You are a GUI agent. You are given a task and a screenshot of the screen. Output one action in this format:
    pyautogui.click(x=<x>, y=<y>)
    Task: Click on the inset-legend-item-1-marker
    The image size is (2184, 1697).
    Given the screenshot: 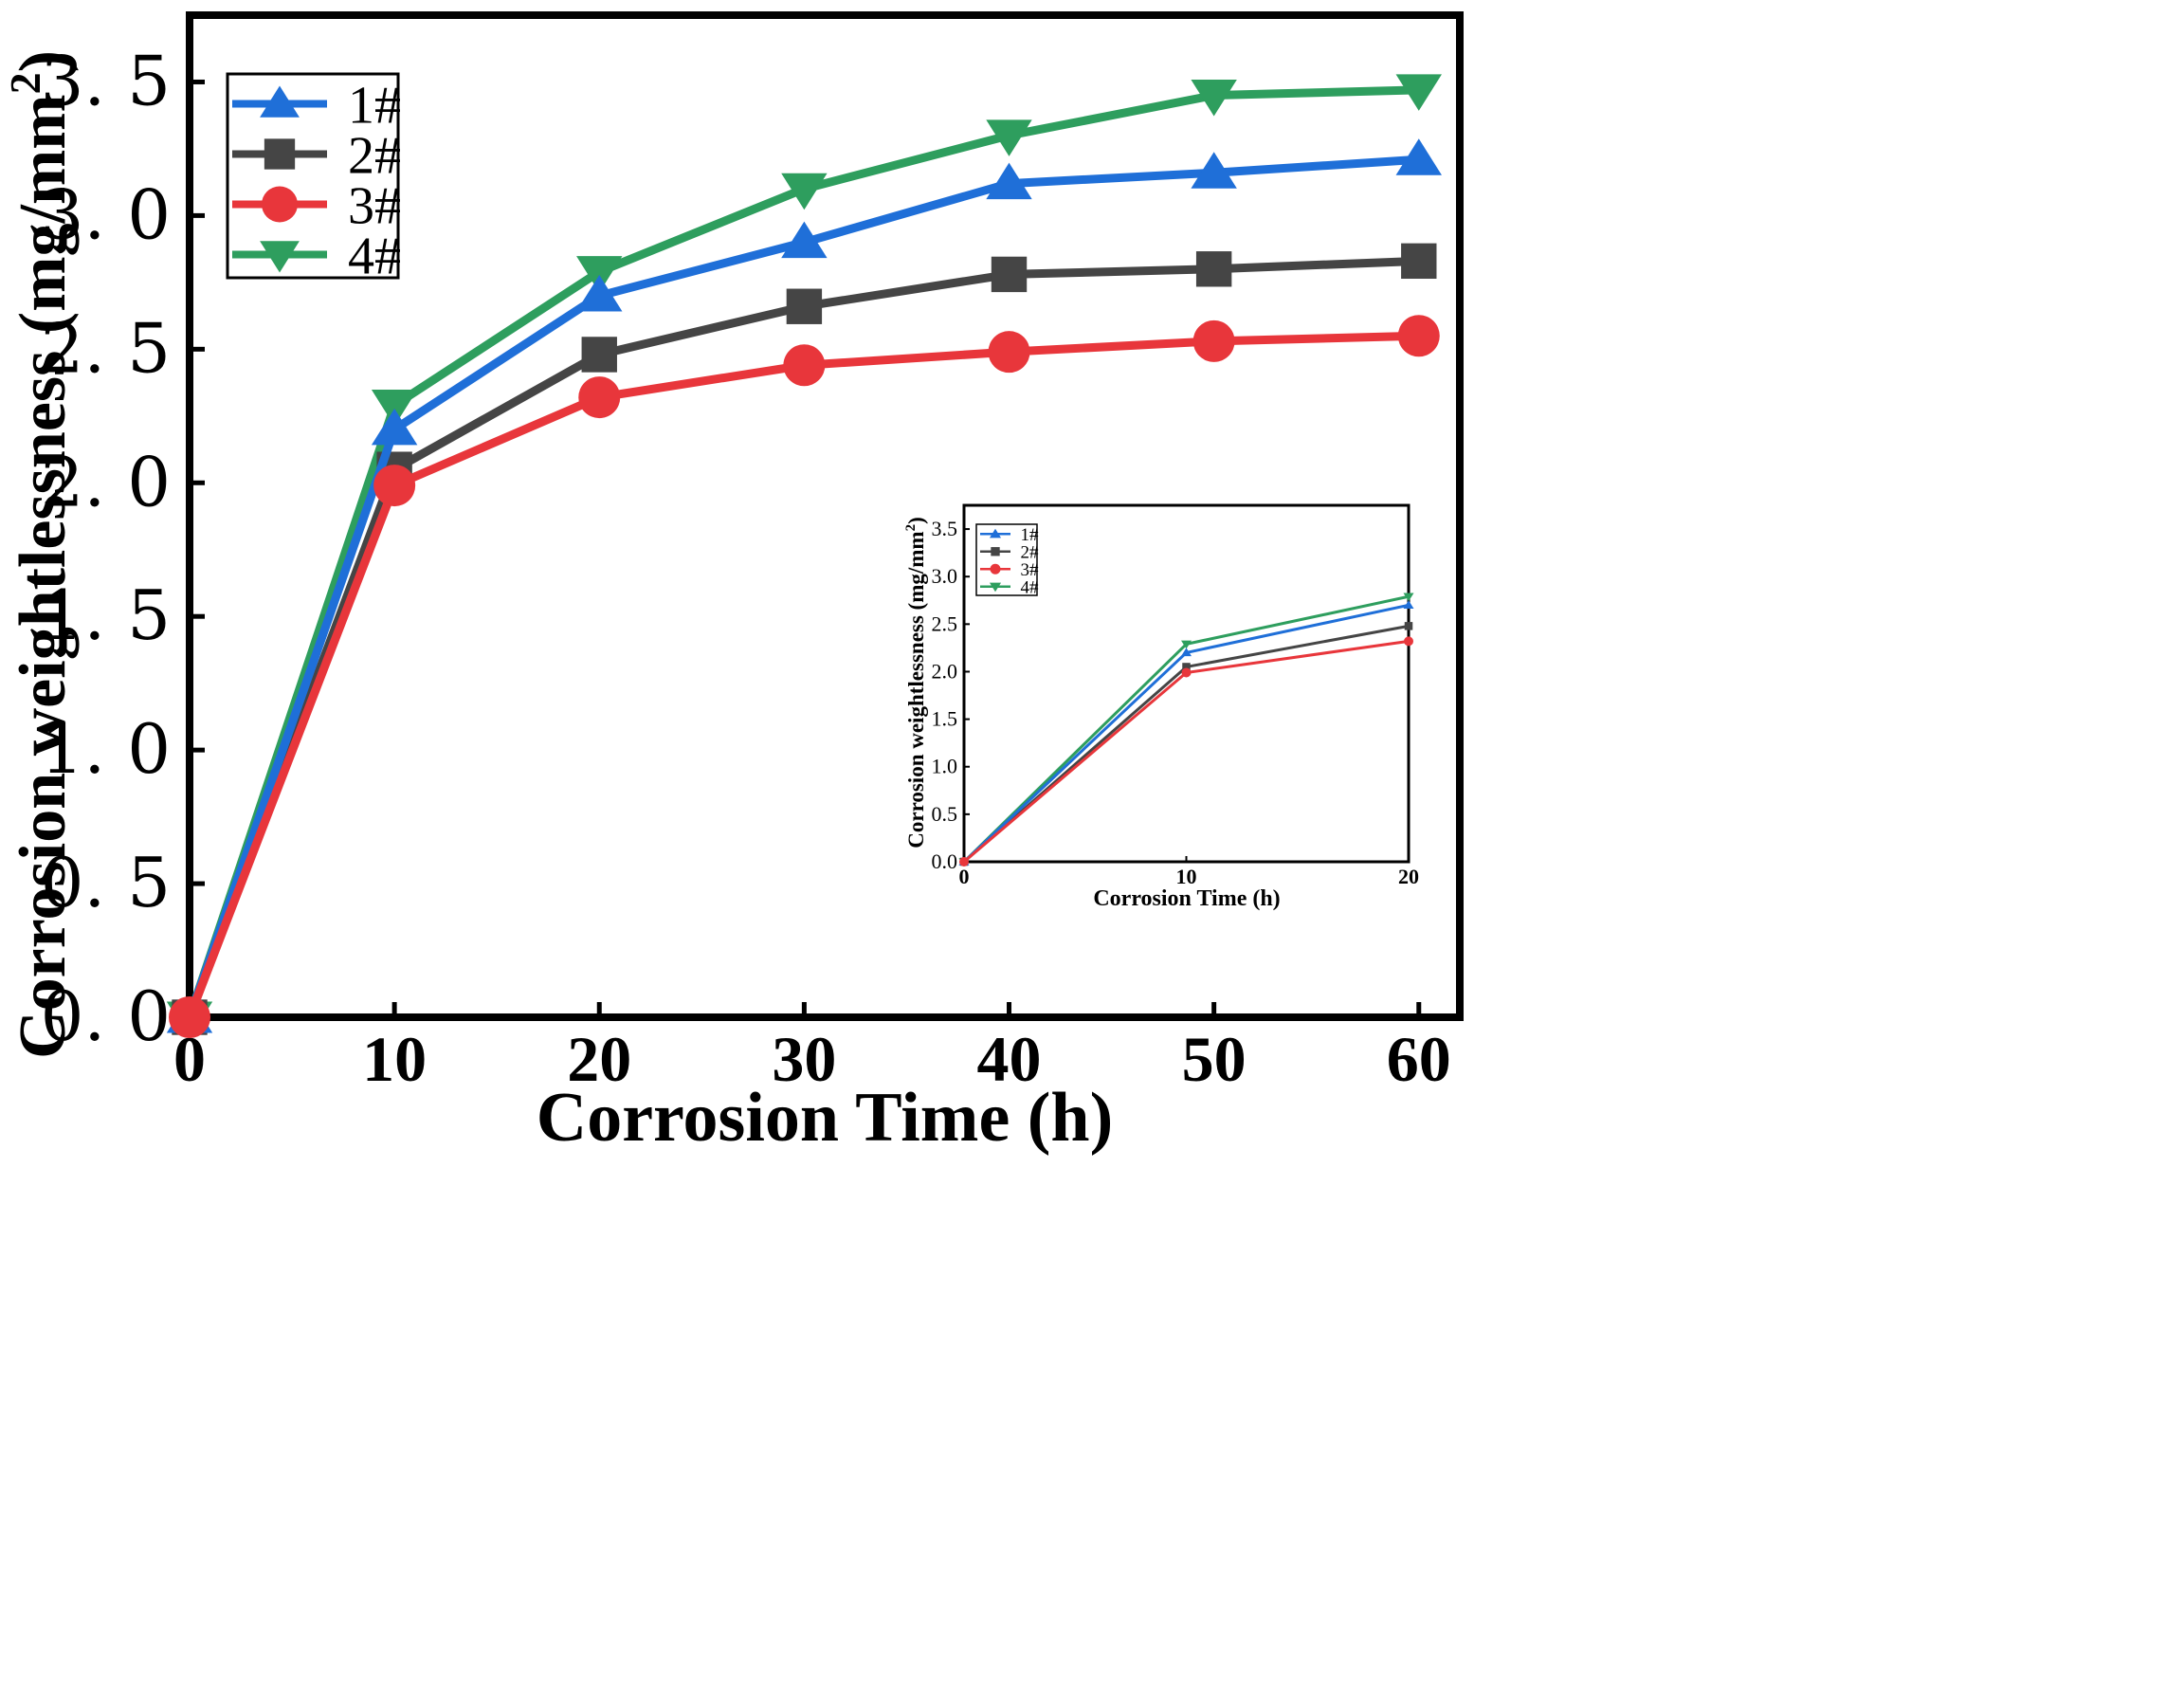 What is the action you would take?
    pyautogui.click(x=995, y=533)
    